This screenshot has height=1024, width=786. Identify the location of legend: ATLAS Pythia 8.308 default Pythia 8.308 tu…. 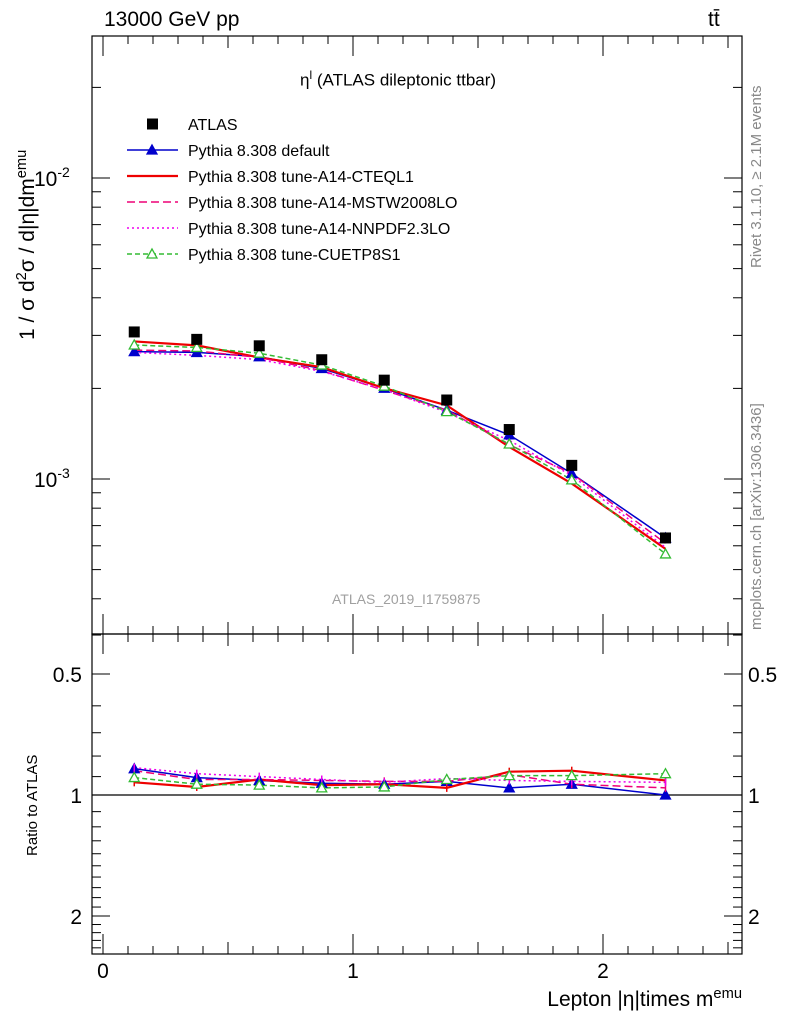
(292, 190).